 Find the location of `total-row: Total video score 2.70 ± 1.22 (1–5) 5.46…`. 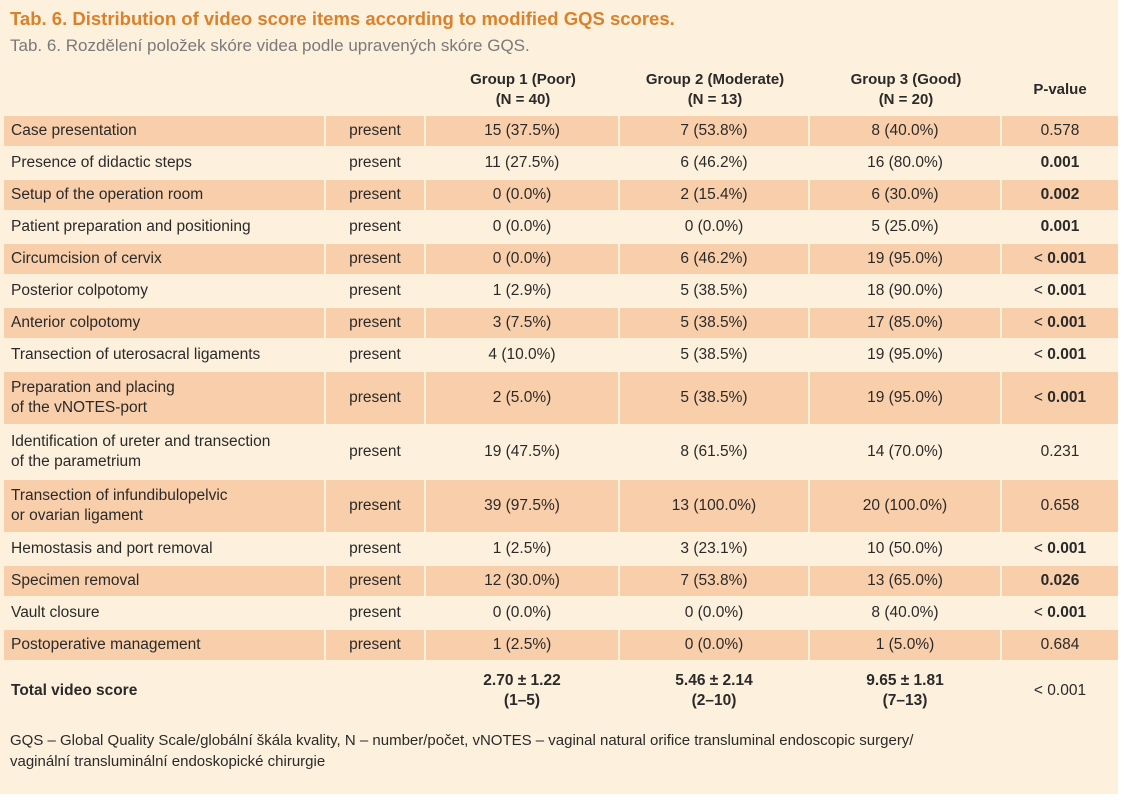

total-row: Total video score 2.70 ± 1.22 (1–5) 5.46… is located at coordinates (561, 692).